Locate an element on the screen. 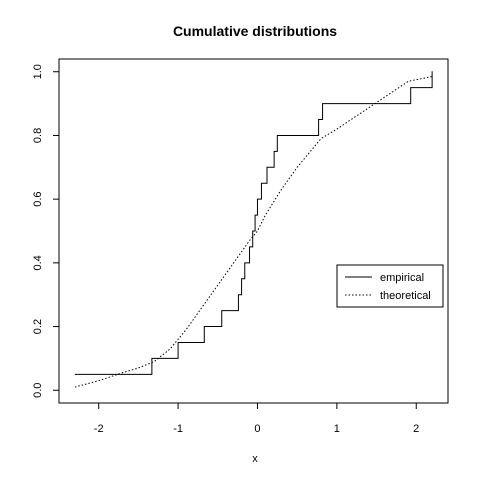 This screenshot has width=480, height=480. y-tick-label: 0.8 is located at coordinates (38, 135).